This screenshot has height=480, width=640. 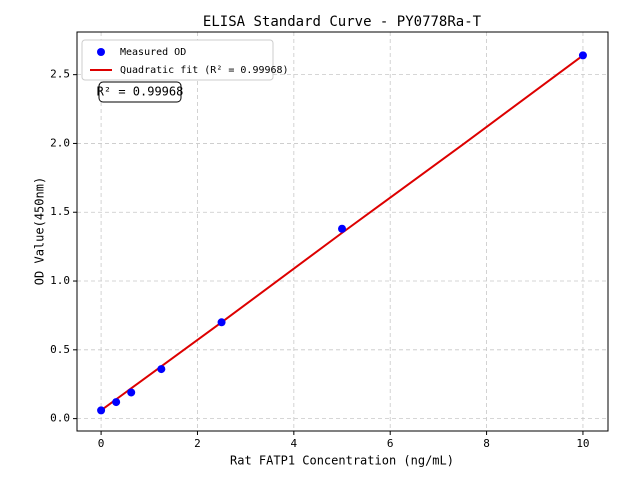 I want to click on x-tick-label: 6, so click(x=390, y=443).